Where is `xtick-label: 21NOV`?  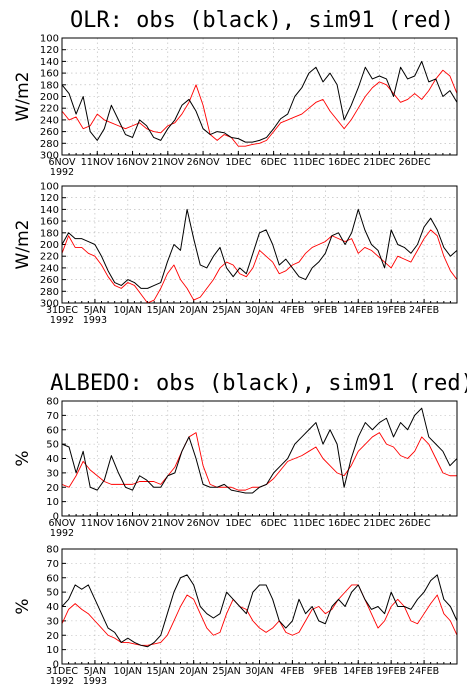 xtick-label: 21NOV is located at coordinates (168, 162).